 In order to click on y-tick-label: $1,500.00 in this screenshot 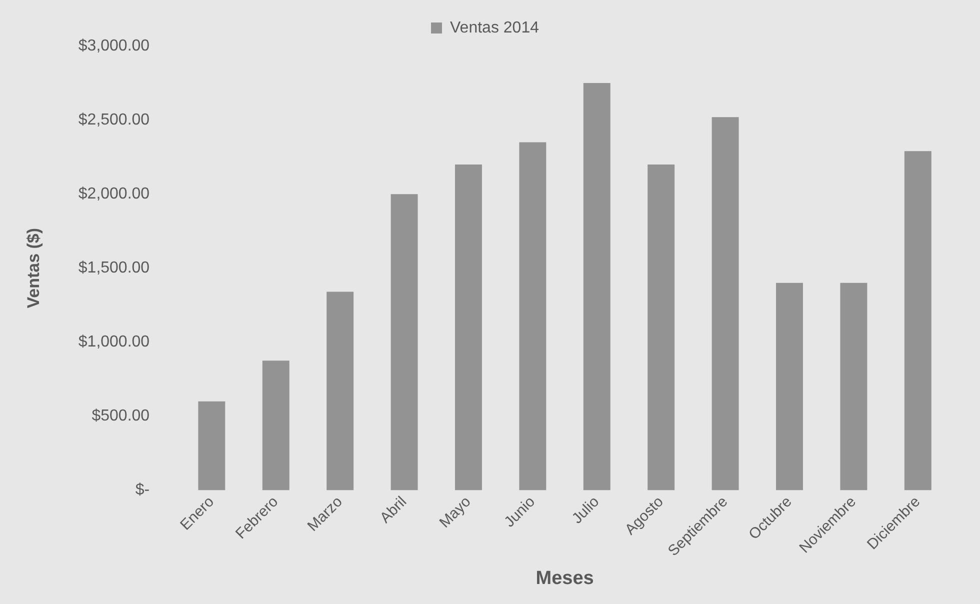, I will do `click(114, 268)`.